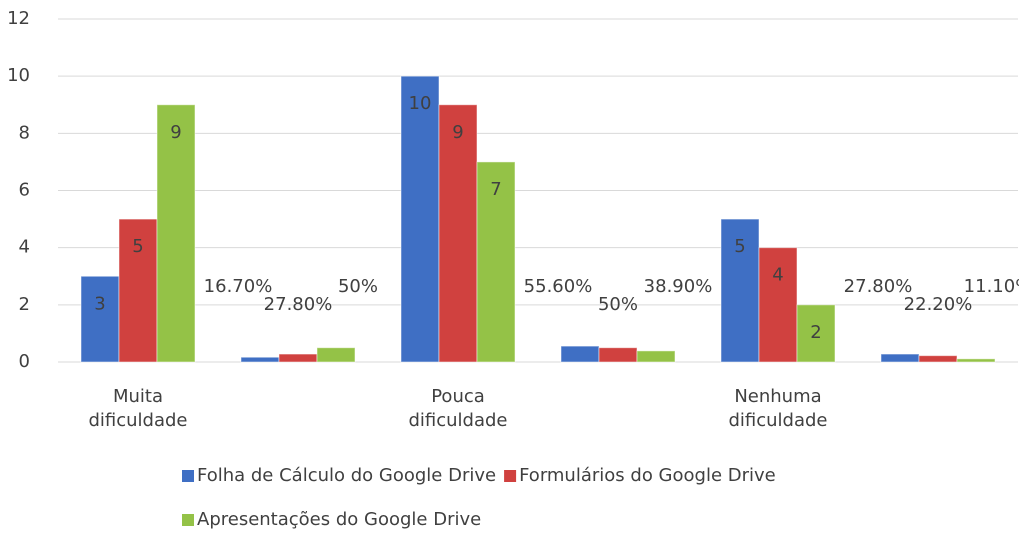 The image size is (1019, 536). What do you see at coordinates (137, 408) in the screenshot?
I see `x-tick-label: Muita dificuldade` at bounding box center [137, 408].